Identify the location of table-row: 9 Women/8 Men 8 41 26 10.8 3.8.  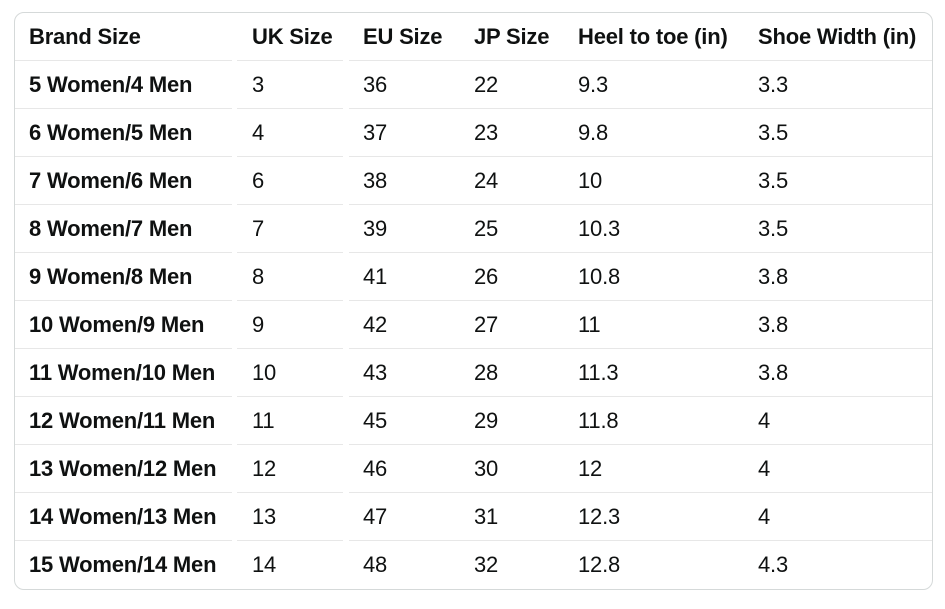
(473, 277).